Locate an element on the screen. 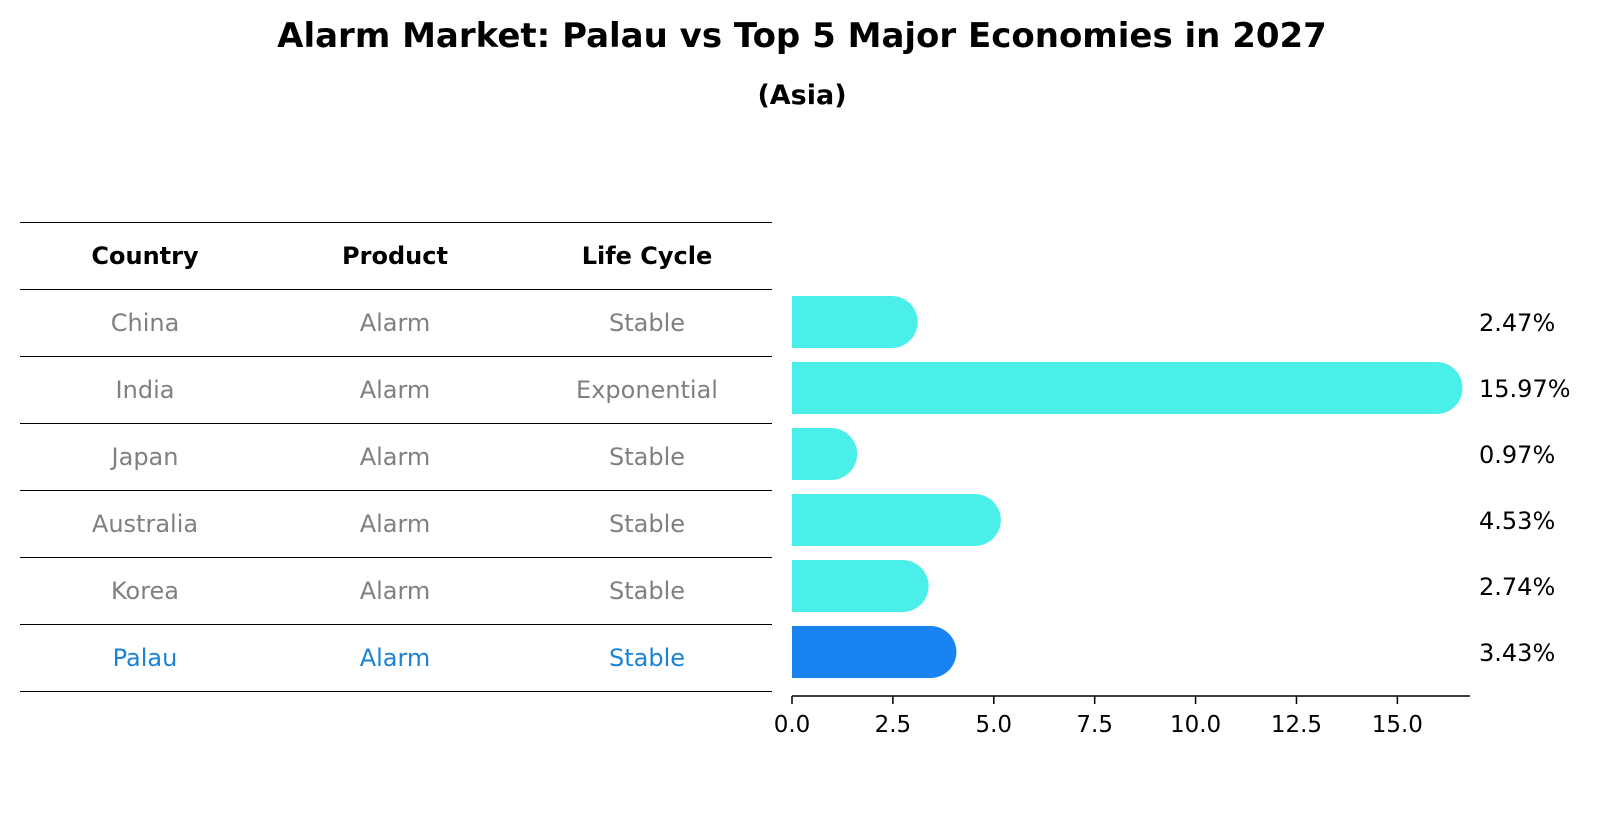 The width and height of the screenshot is (1604, 823). table-row-highlight: Palau Alarm Stable is located at coordinates (396, 658).